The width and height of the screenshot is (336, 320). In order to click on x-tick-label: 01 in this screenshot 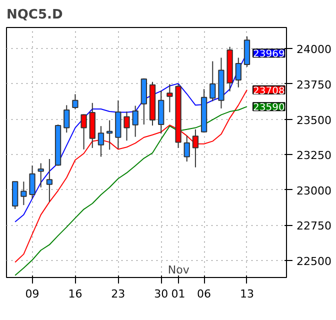, I will do `click(178, 294)`.